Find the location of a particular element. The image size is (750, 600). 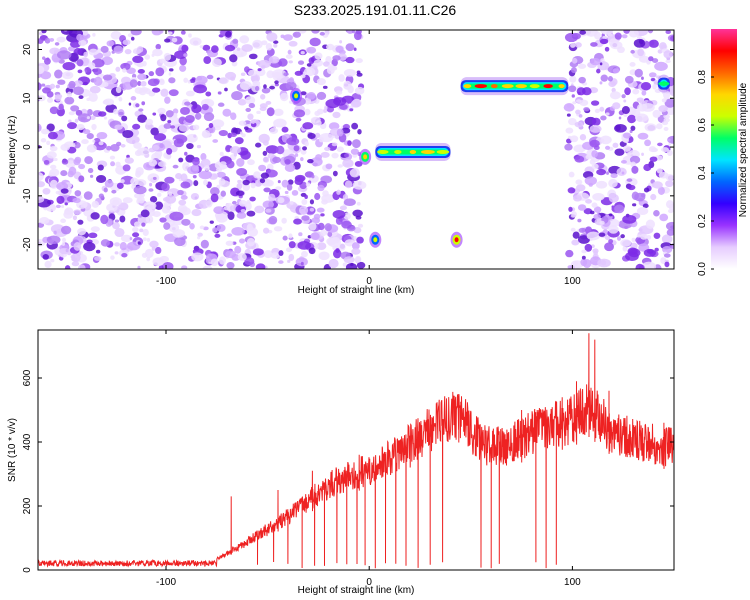

snr-ytick-label: 400 is located at coordinates (27, 441).